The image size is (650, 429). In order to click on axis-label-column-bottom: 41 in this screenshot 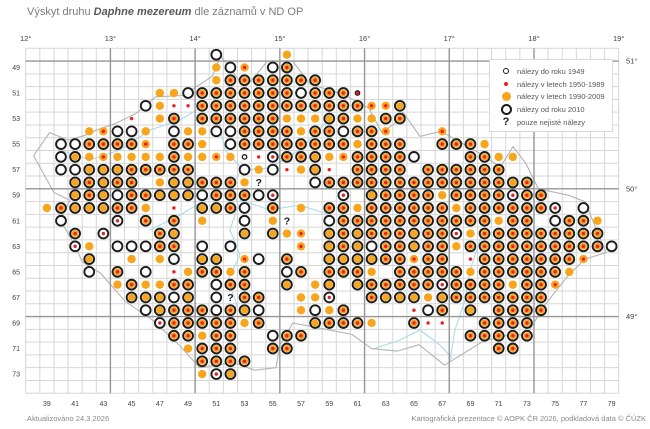, I will do `click(75, 404)`.